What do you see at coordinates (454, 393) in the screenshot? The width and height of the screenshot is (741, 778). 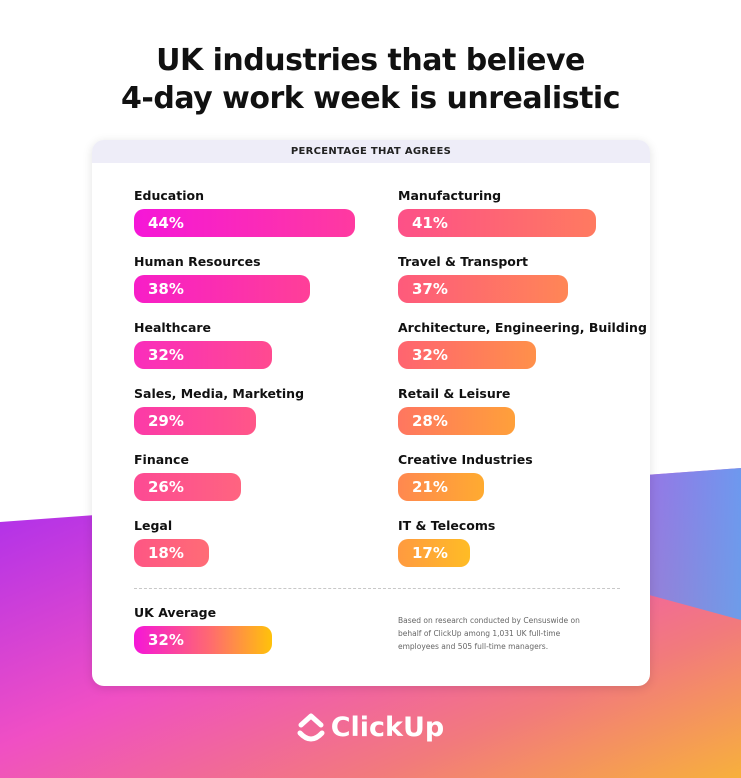 I see `bar-label: Retail & Leisure` at bounding box center [454, 393].